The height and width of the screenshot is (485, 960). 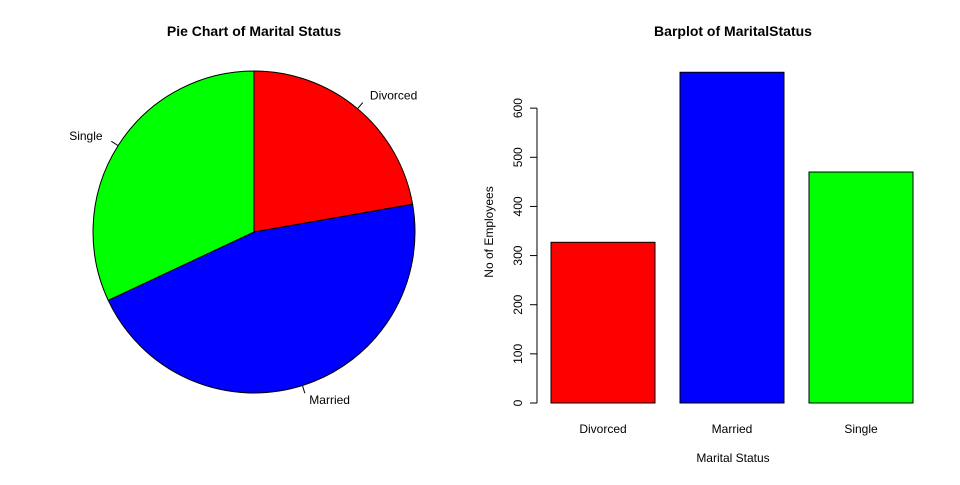 I want to click on x-tick-labels: Divorced Married Single, so click(x=728, y=429).